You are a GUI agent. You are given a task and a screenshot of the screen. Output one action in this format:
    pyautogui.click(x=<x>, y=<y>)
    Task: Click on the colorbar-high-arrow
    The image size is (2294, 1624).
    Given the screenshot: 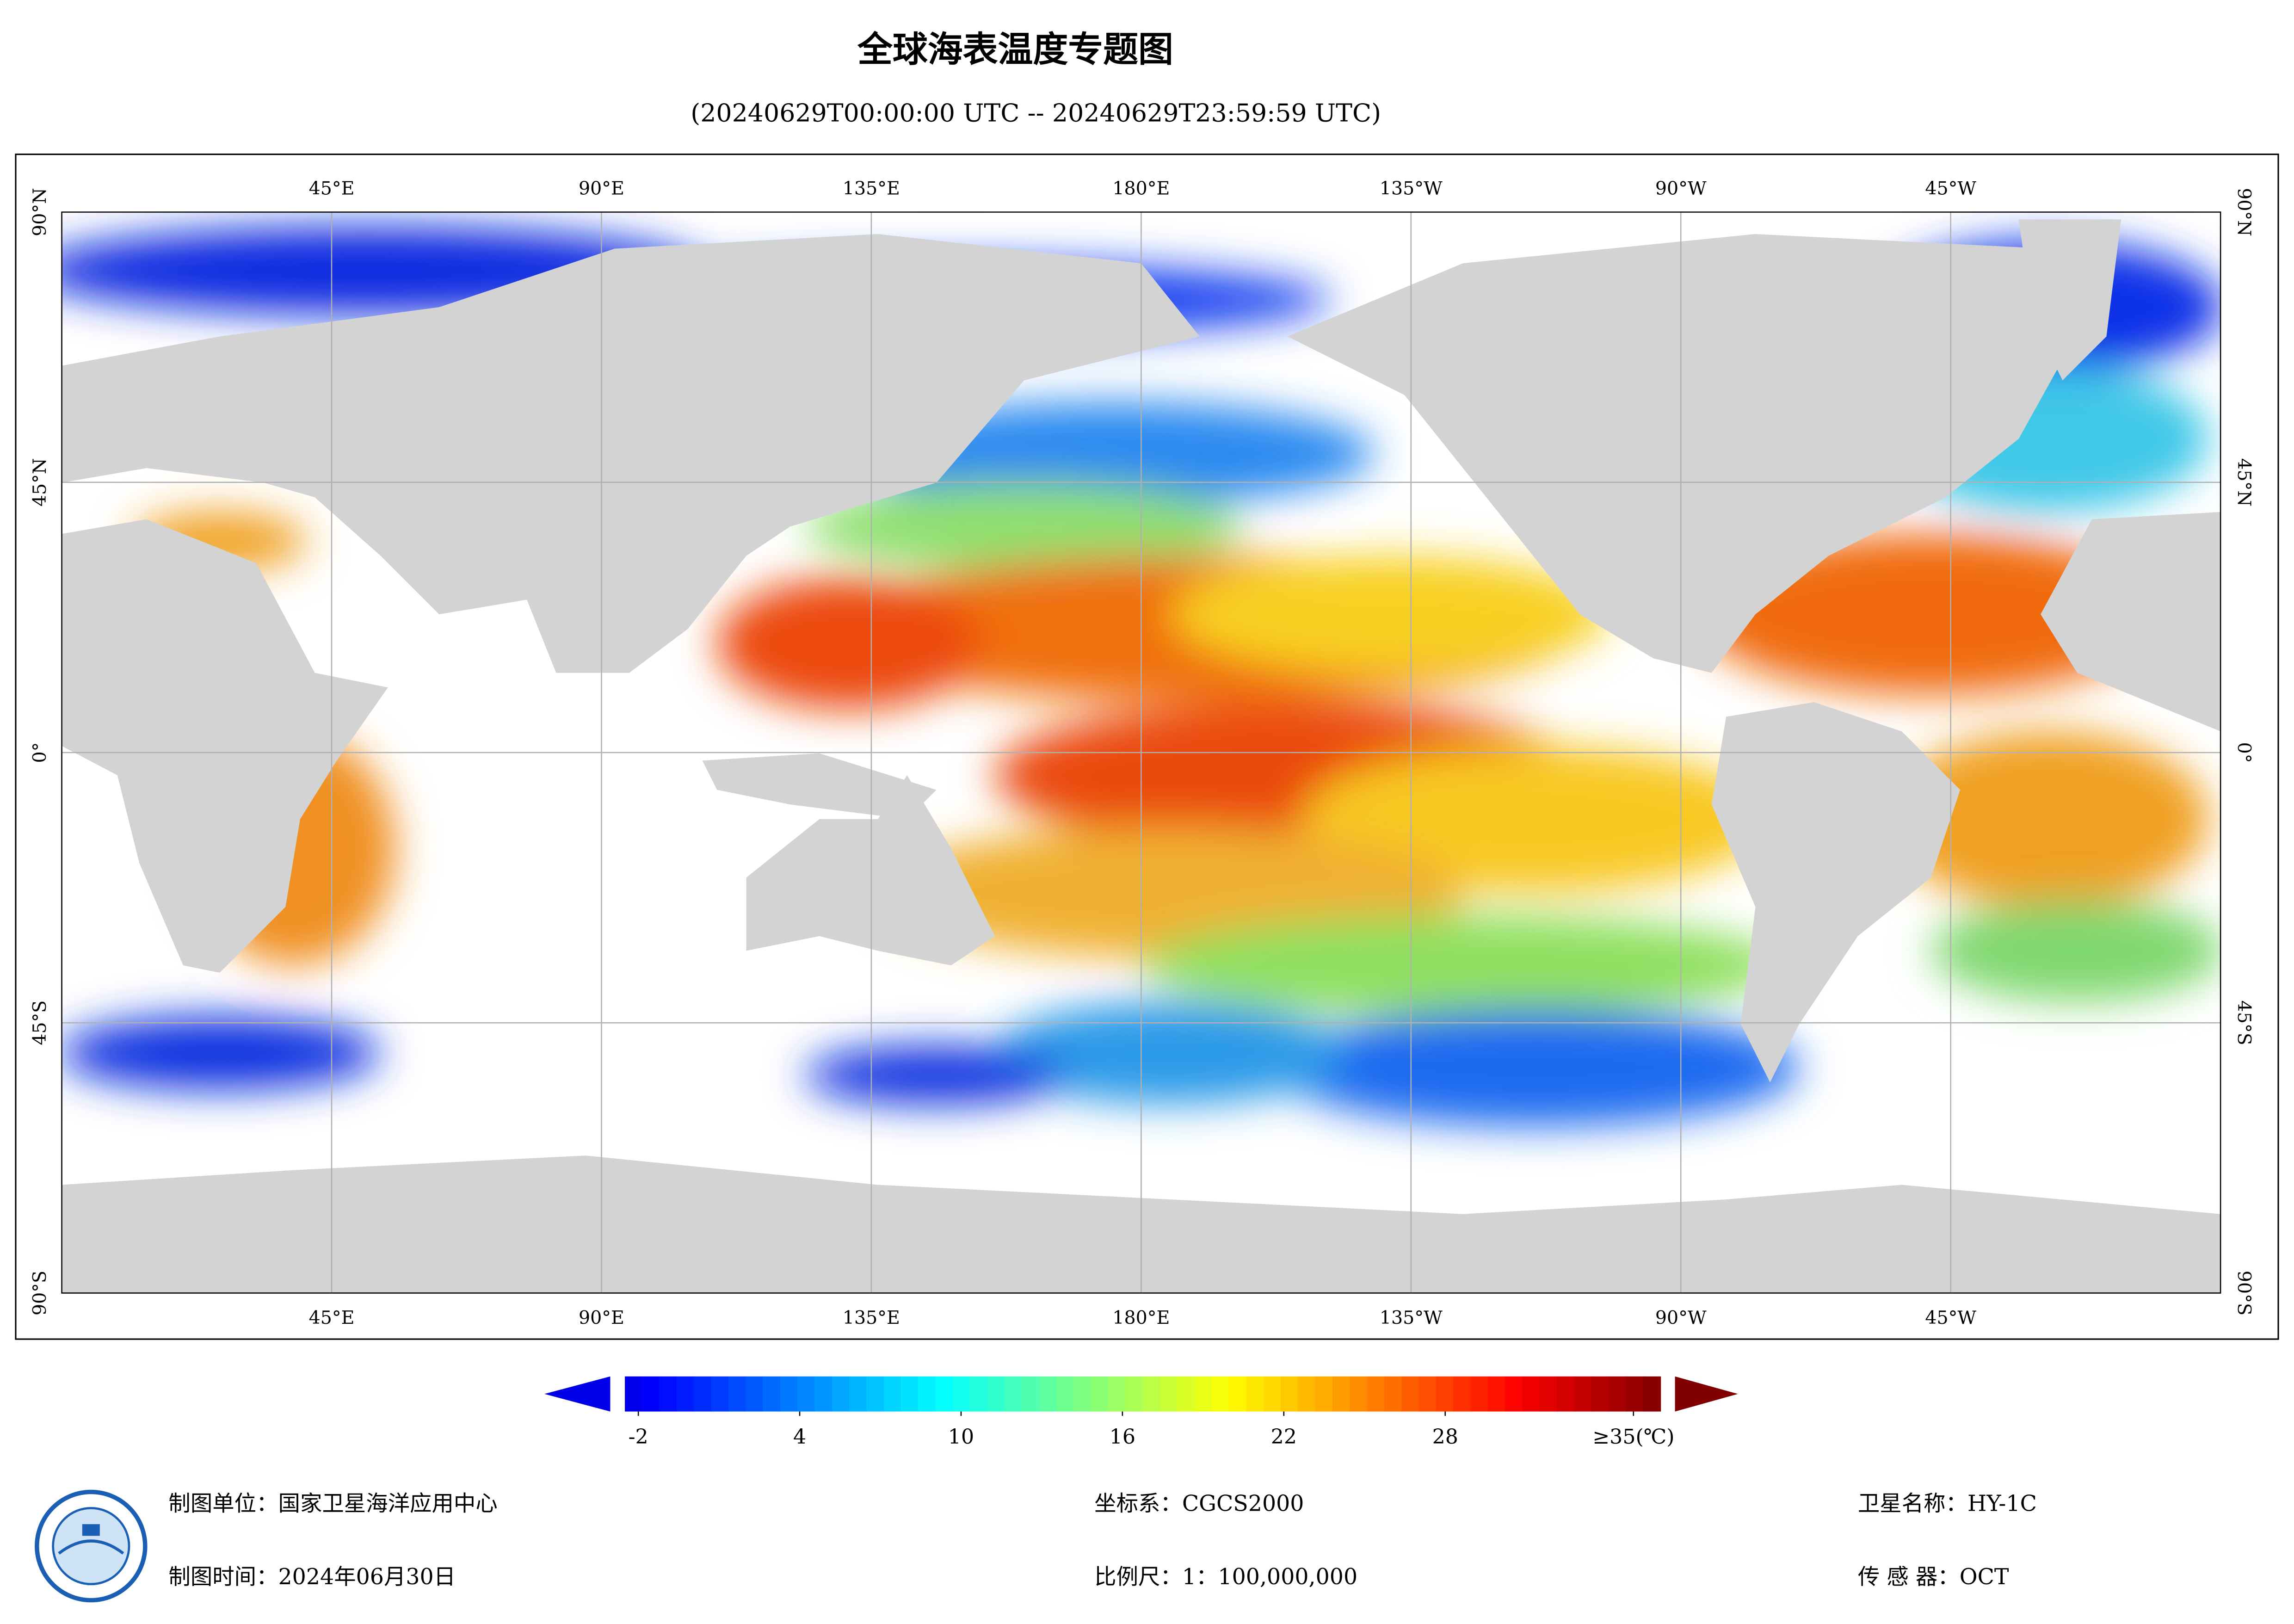 What is the action you would take?
    pyautogui.click(x=1707, y=1394)
    